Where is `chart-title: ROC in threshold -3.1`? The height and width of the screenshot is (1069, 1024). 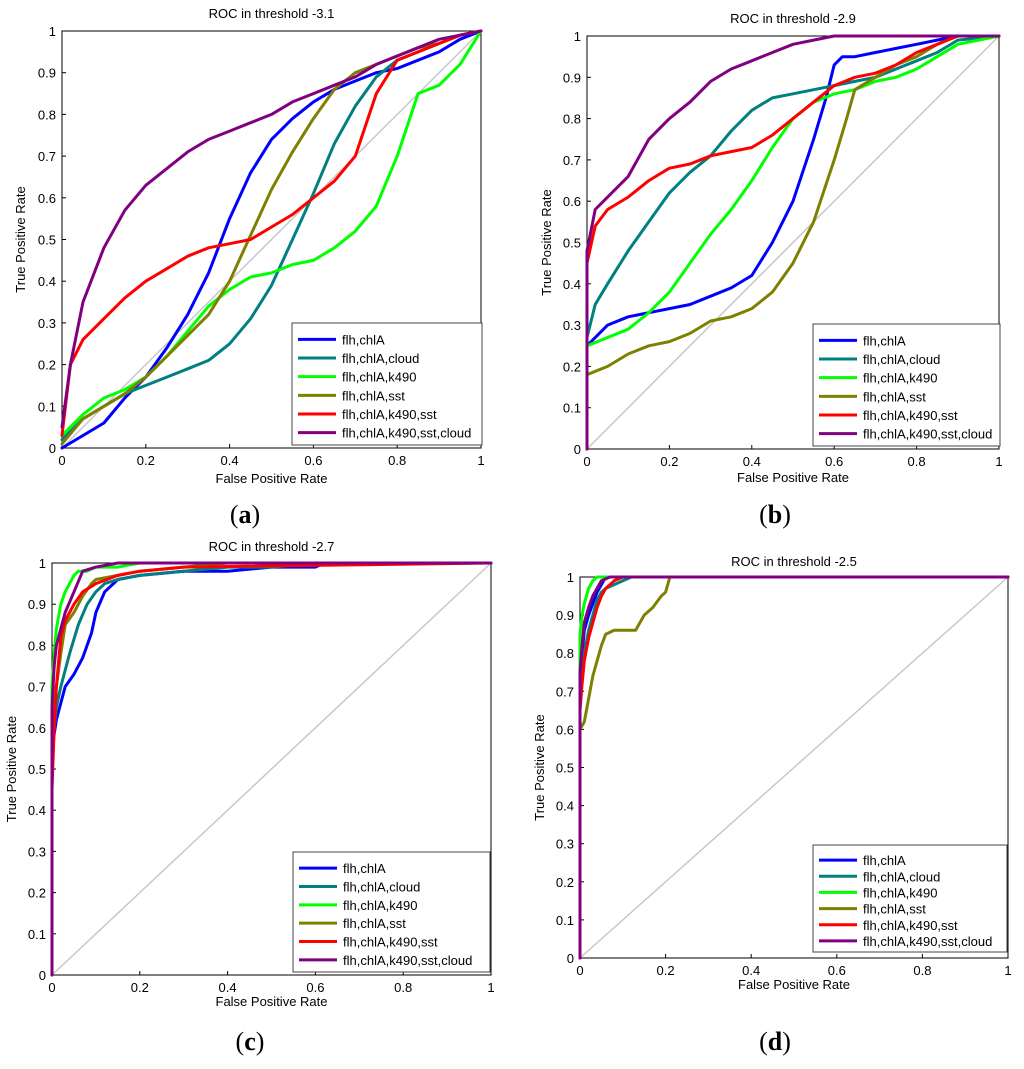
chart-title: ROC in threshold -3.1 is located at coordinates (272, 13).